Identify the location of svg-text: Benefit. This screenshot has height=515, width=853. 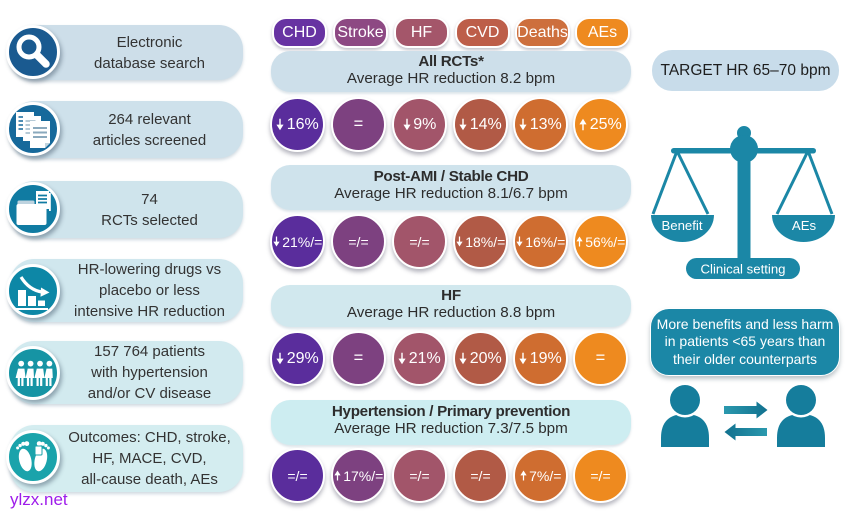
(681, 225).